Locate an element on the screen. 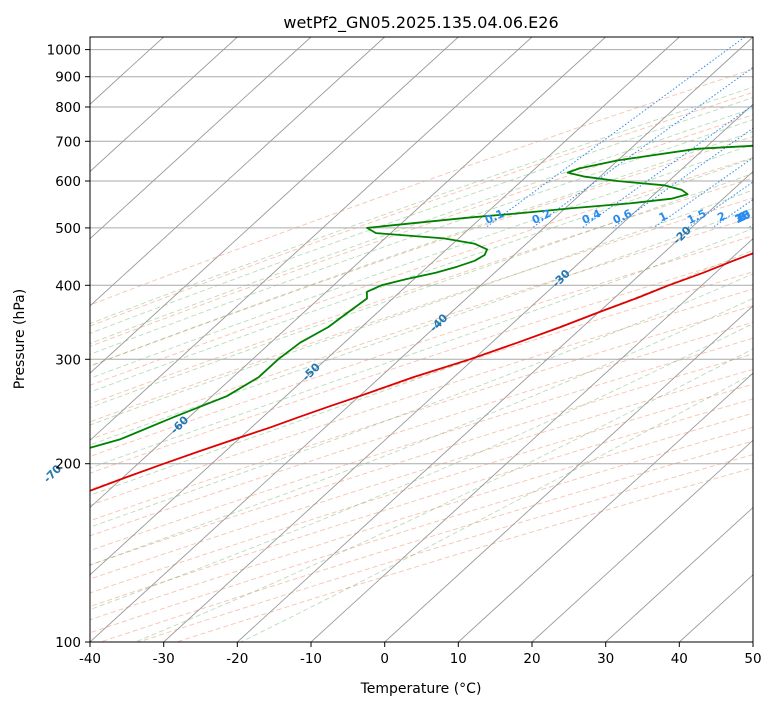 The image size is (775, 708). x-axis-label: Temperature (°C) is located at coordinates (421, 689).